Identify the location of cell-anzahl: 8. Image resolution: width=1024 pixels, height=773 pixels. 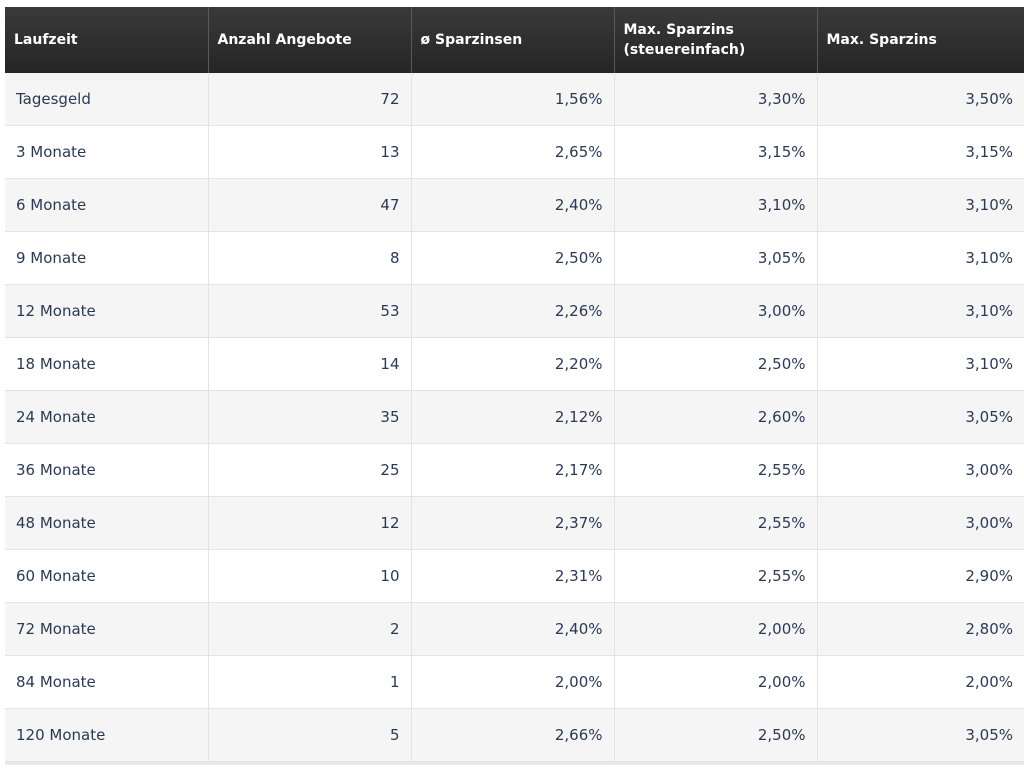
(310, 258).